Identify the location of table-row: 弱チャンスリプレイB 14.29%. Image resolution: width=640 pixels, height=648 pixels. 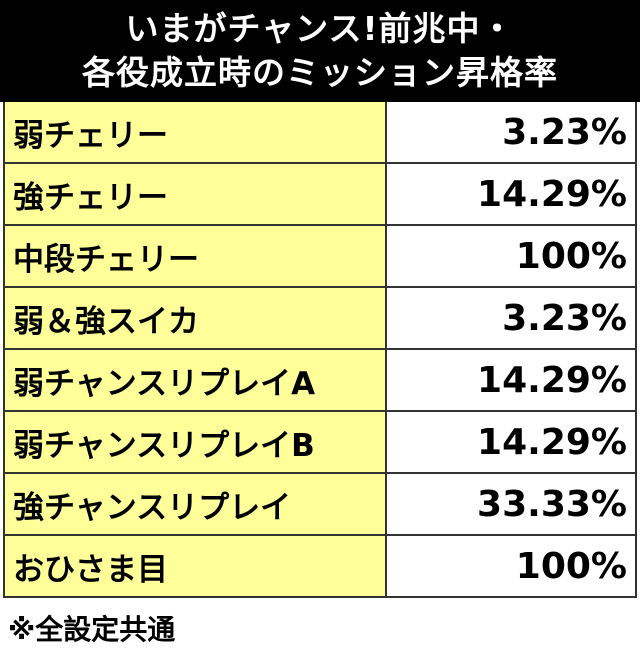
(320, 443).